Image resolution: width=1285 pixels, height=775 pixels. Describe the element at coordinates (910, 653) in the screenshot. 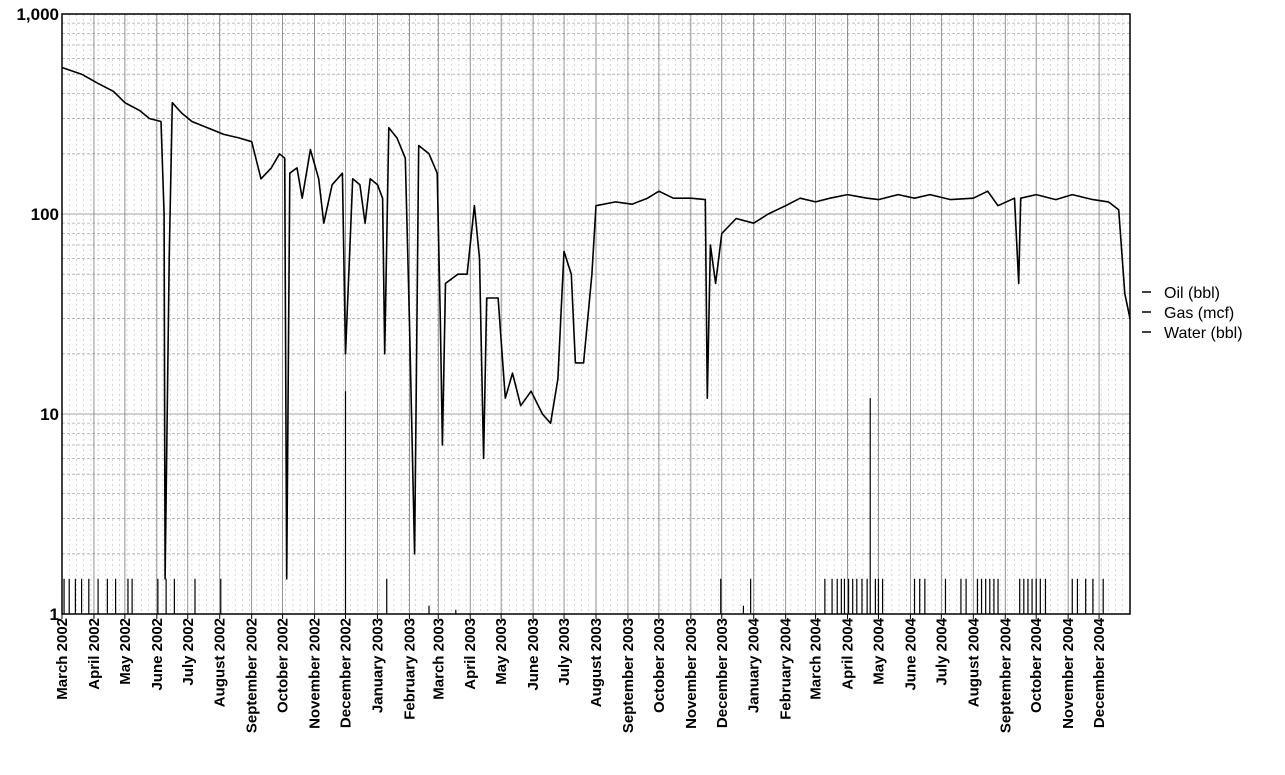

I see `x-tick-label: June 2004` at that location.